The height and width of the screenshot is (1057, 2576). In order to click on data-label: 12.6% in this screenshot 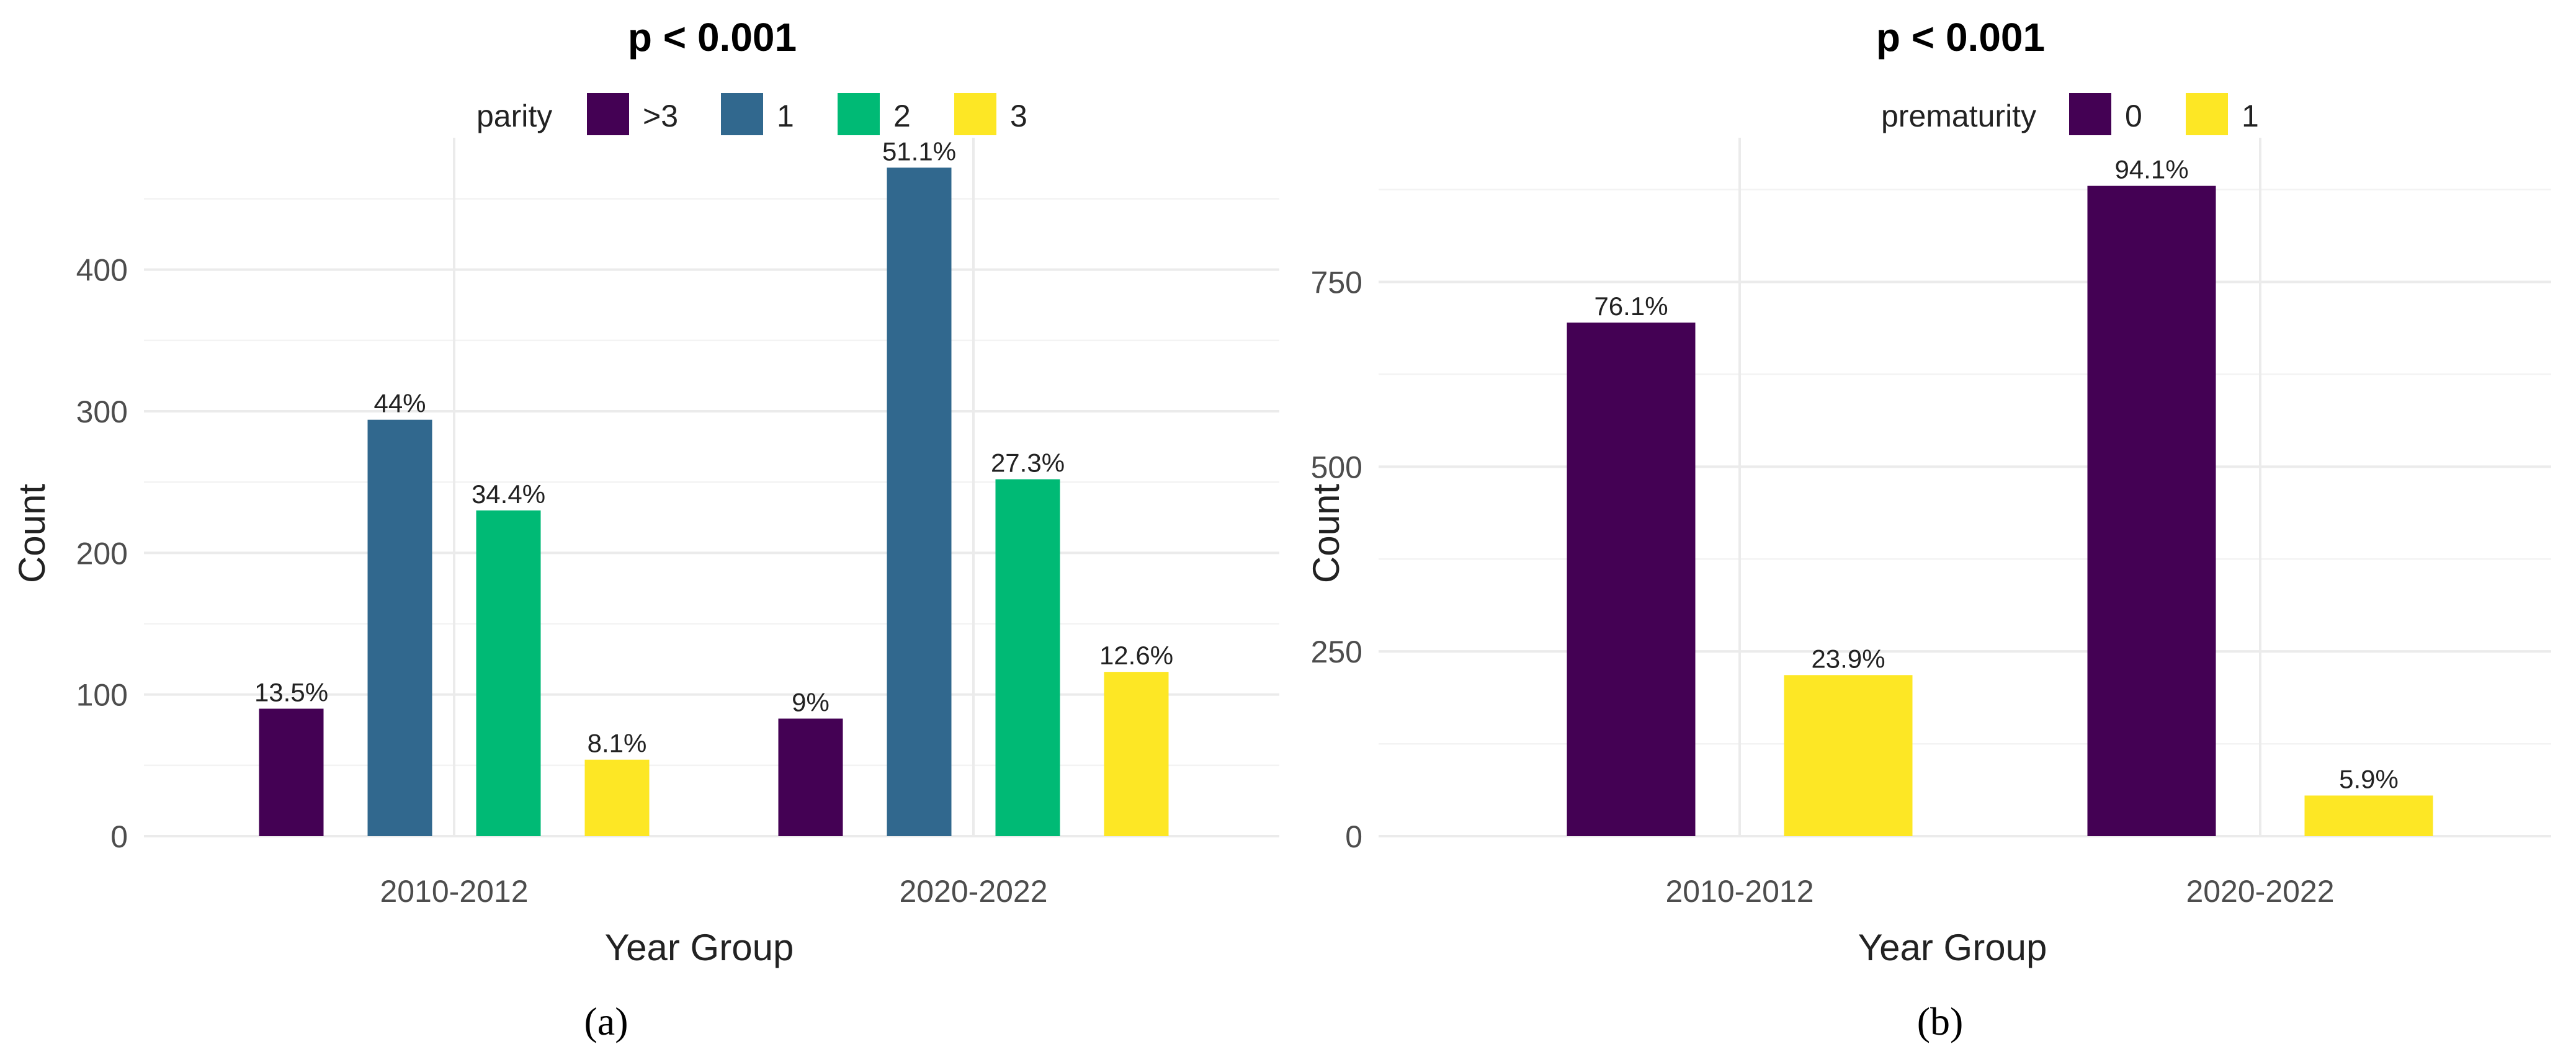, I will do `click(1136, 655)`.